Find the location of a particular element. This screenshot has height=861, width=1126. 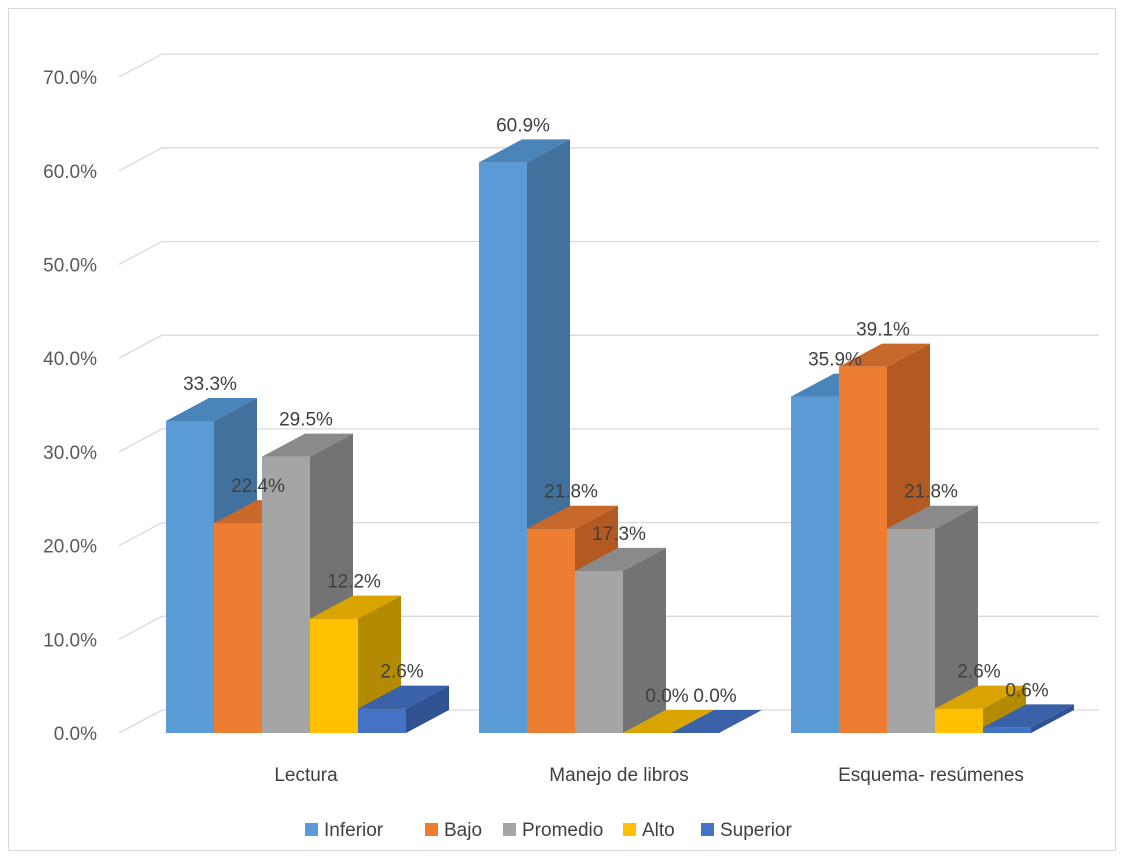

legend: Inferior Bajo Promedio Alto Superior is located at coordinates (548, 830).